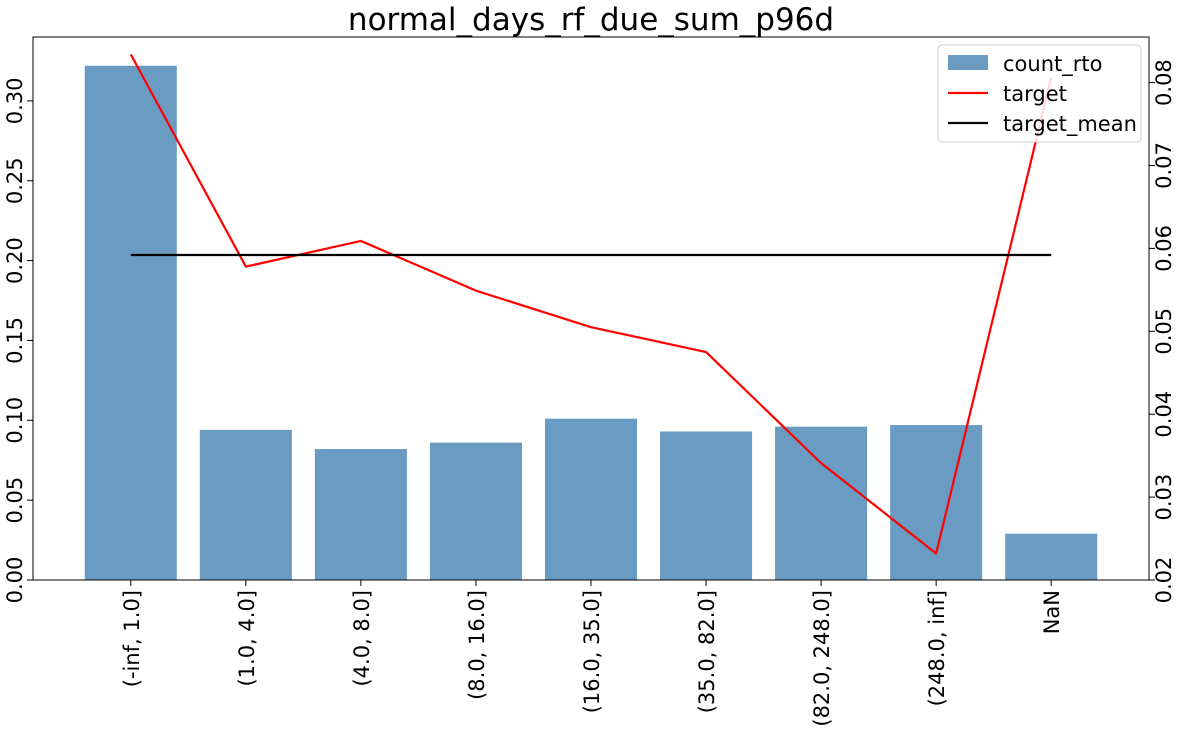 Image resolution: width=1182 pixels, height=730 pixels. Describe the element at coordinates (15, 260) in the screenshot. I see `left-tick-label-4: 0.20` at that location.